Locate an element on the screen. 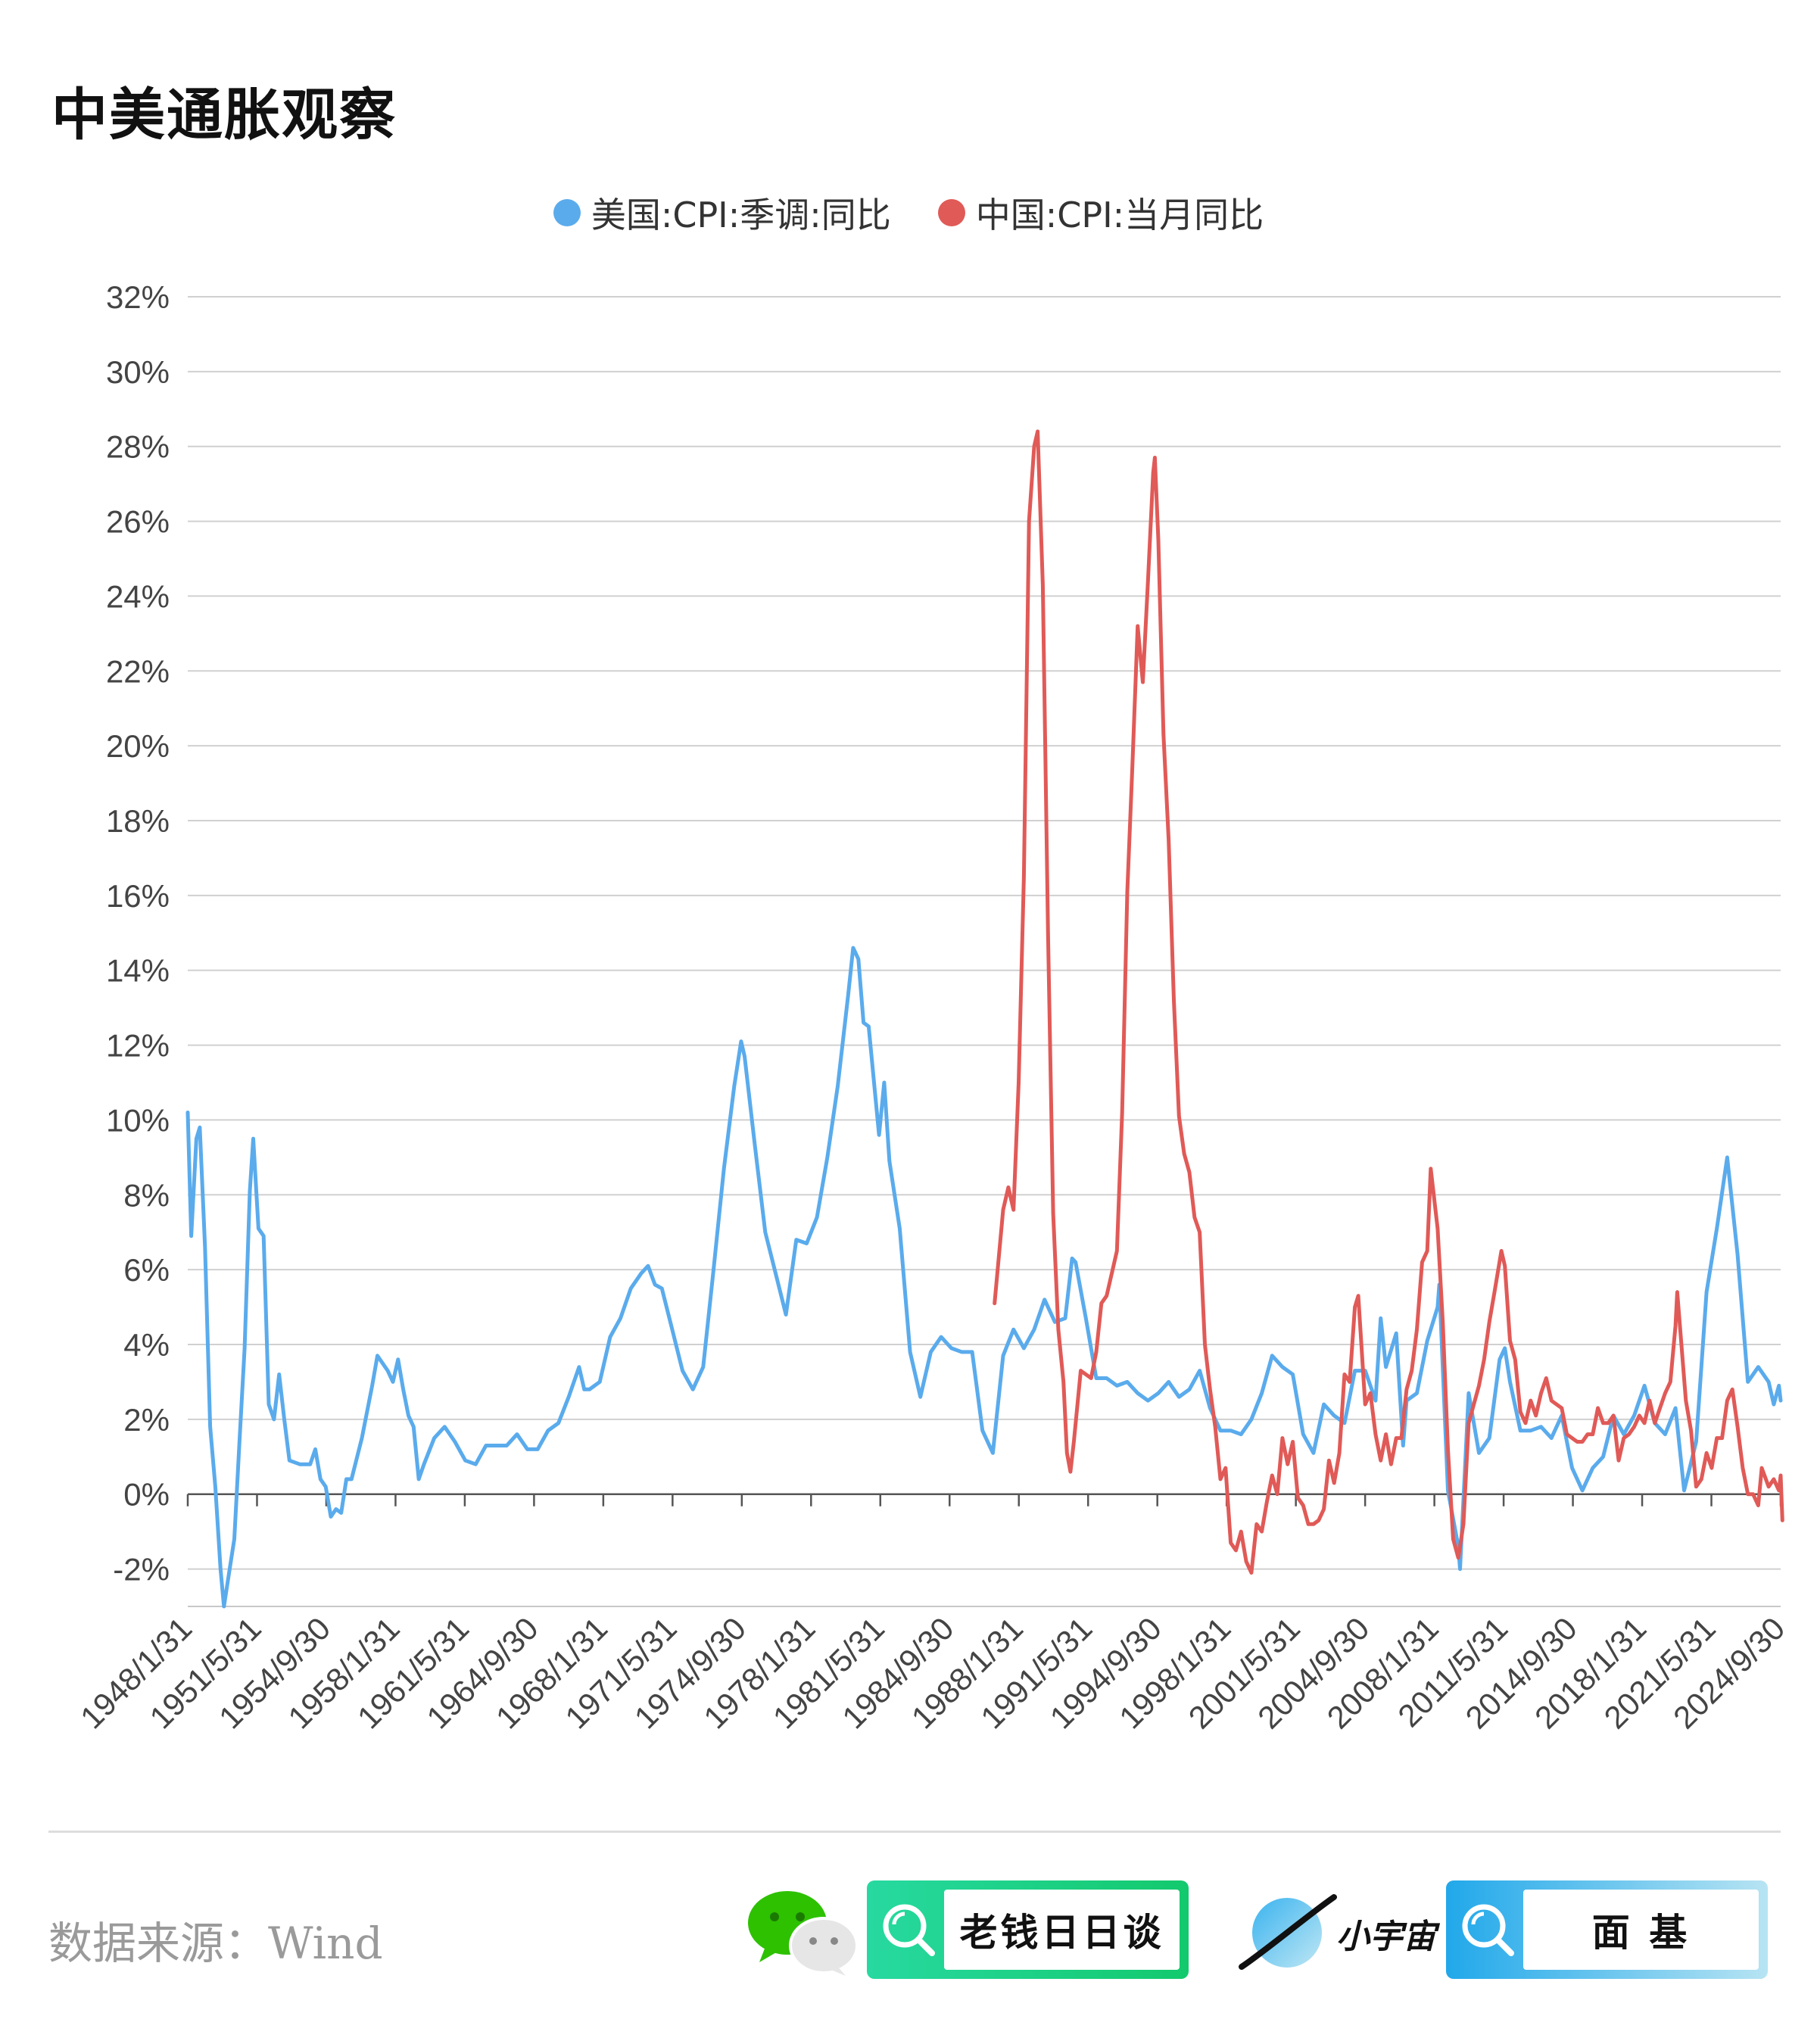 The height and width of the screenshot is (2044, 1817). wechat-icon is located at coordinates (803, 1933).